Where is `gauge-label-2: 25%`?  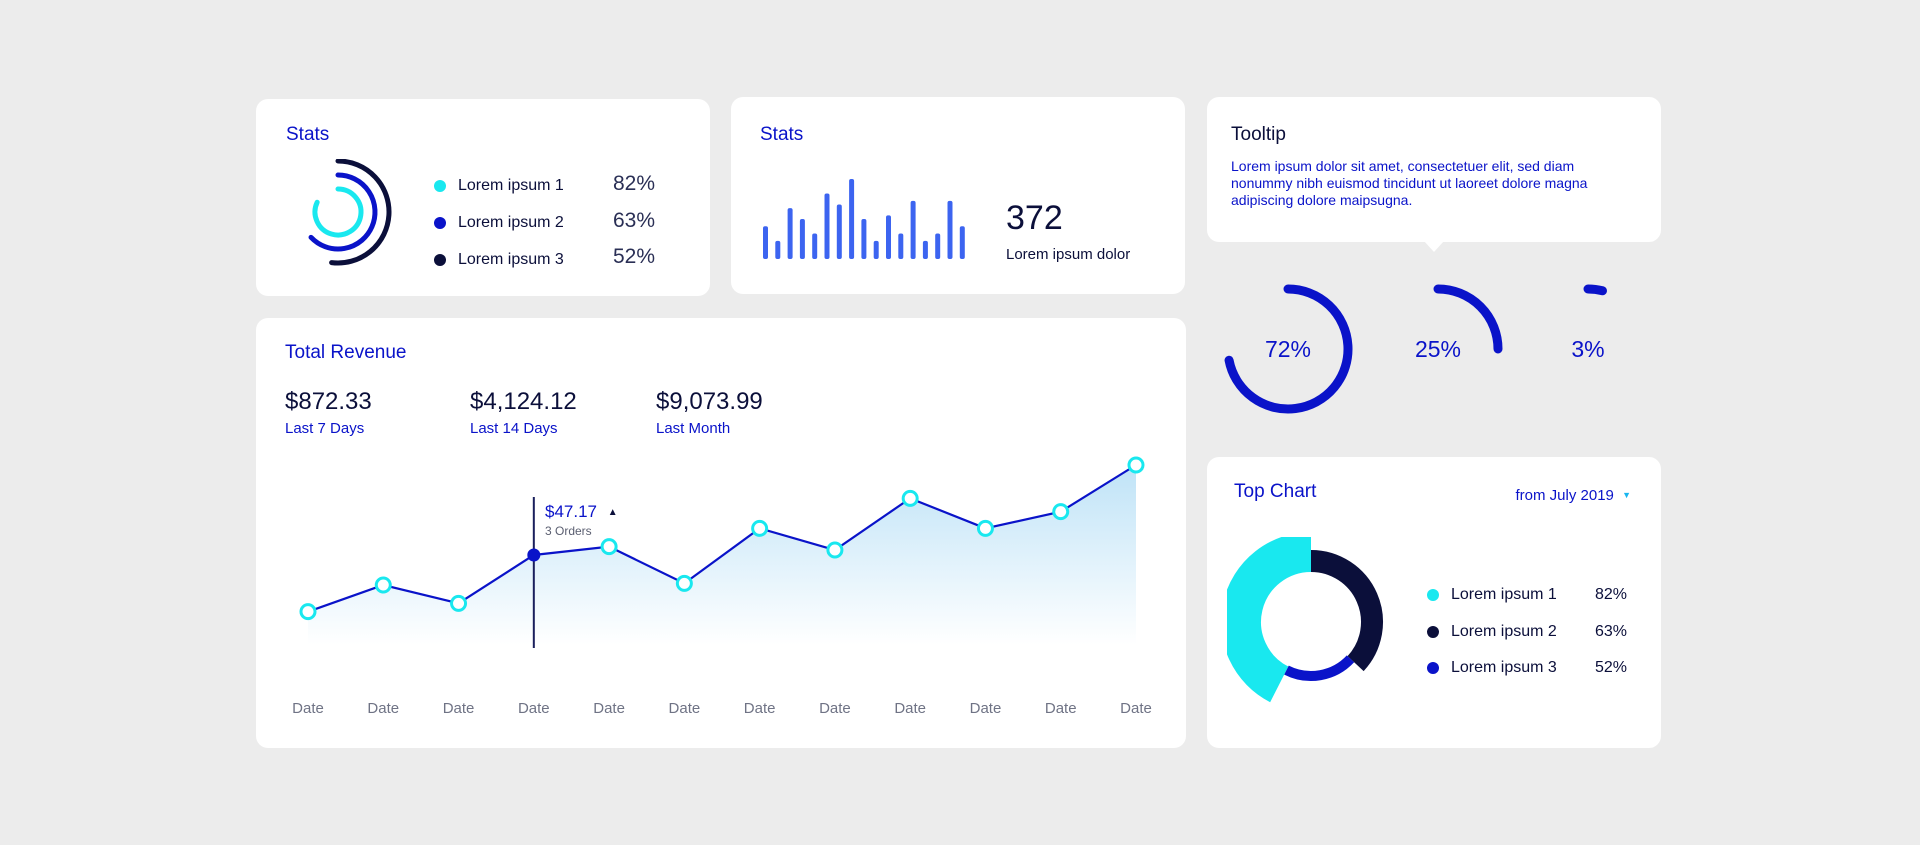
gauge-label-2: 25% is located at coordinates (1438, 349).